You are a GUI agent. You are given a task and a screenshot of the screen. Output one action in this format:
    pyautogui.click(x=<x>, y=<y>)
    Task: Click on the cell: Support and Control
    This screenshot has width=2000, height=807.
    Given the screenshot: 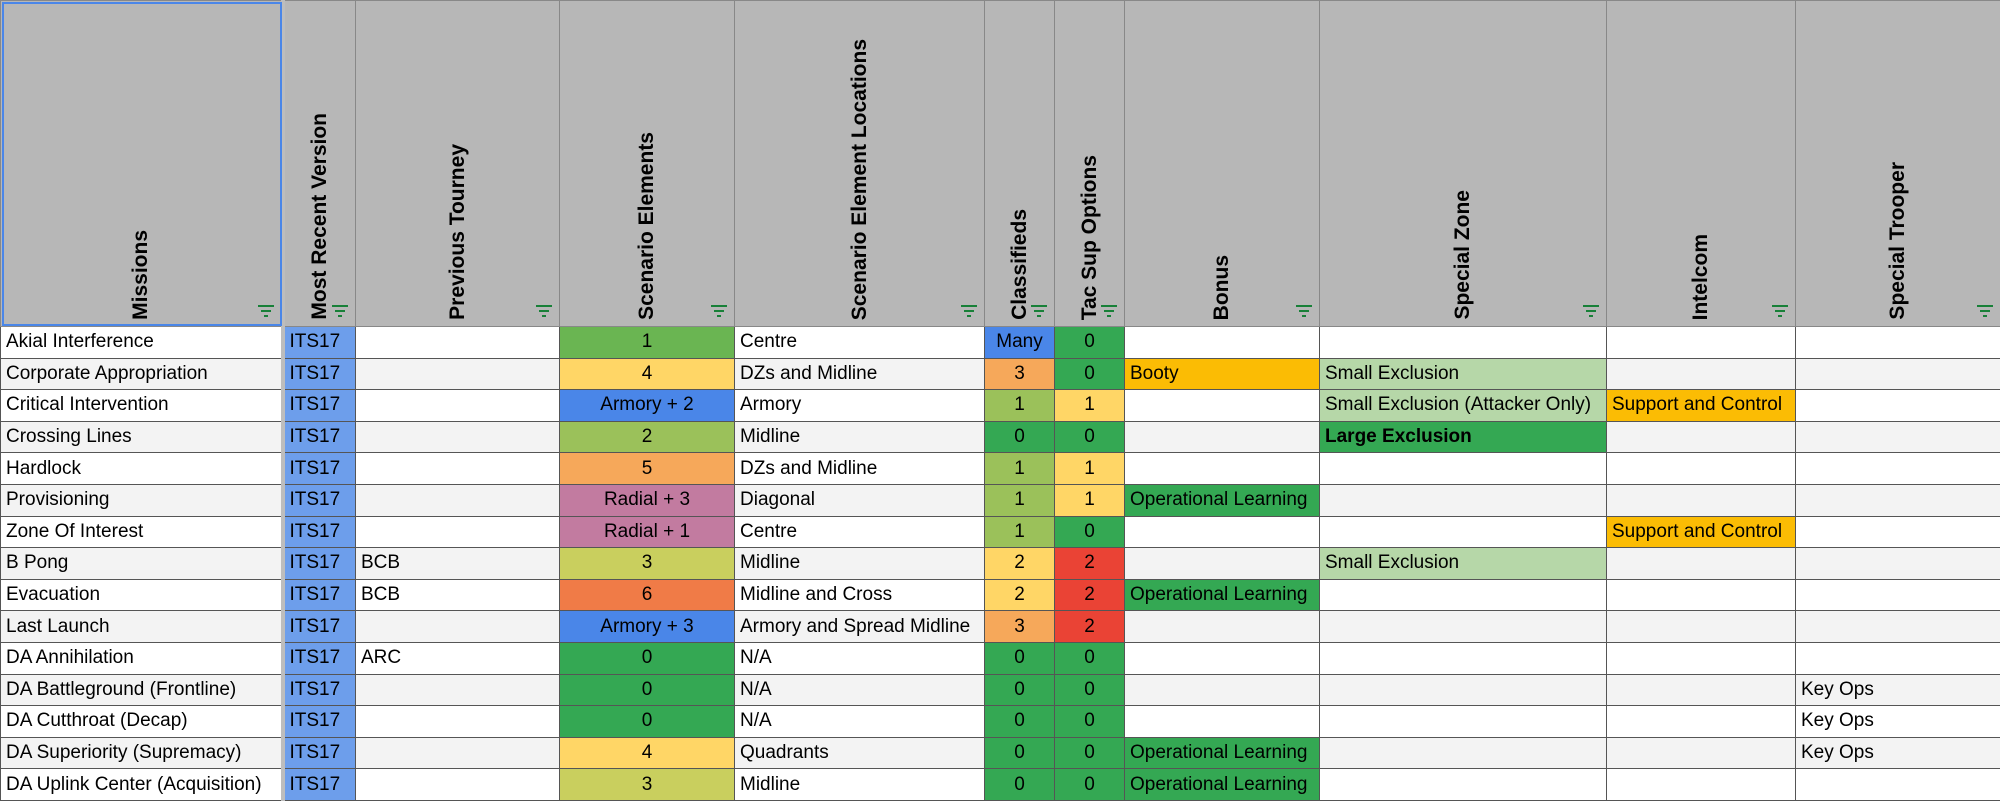 What is the action you would take?
    pyautogui.click(x=1701, y=532)
    